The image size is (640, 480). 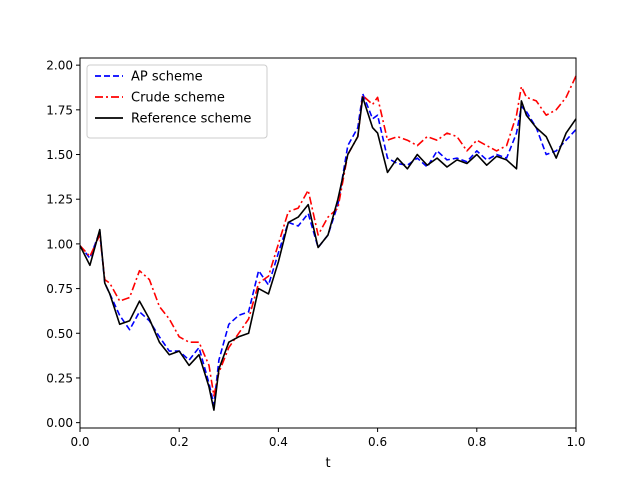 I want to click on legend: AP scheme Crude scheme Reference scheme, so click(x=177, y=101).